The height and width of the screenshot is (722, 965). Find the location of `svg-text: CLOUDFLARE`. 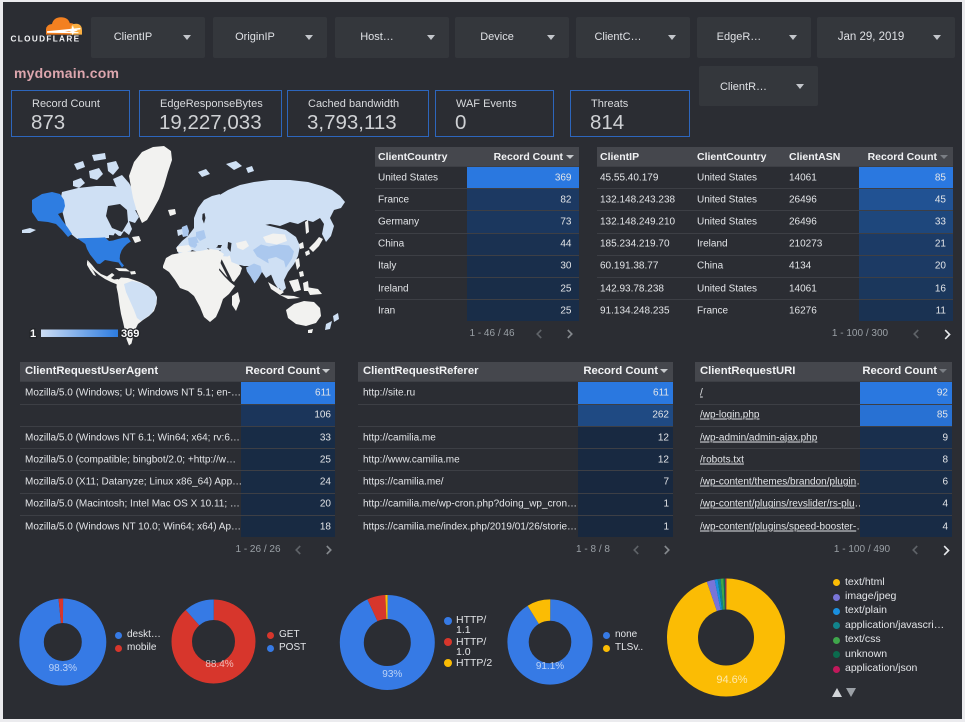

svg-text: CLOUDFLARE is located at coordinates (46, 39).